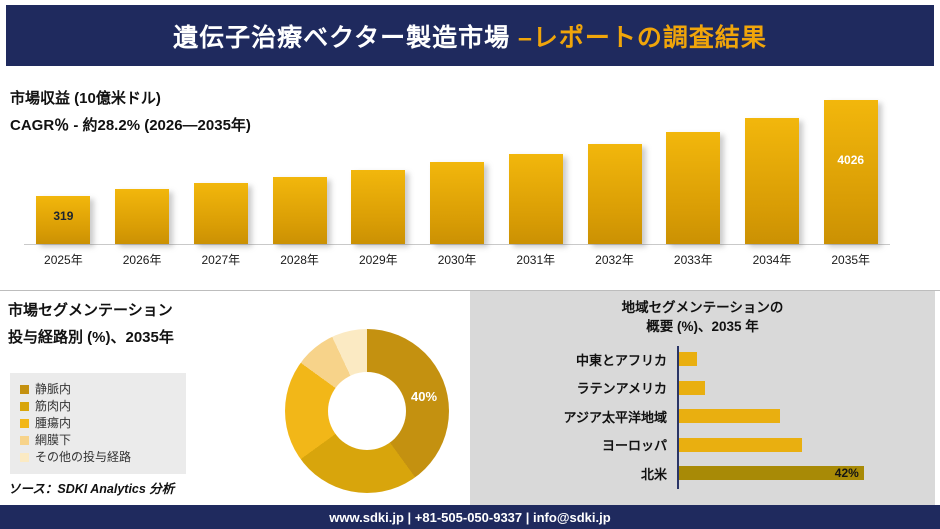 The image size is (940, 529). I want to click on legend-label: その他の投与経路, so click(83, 457).